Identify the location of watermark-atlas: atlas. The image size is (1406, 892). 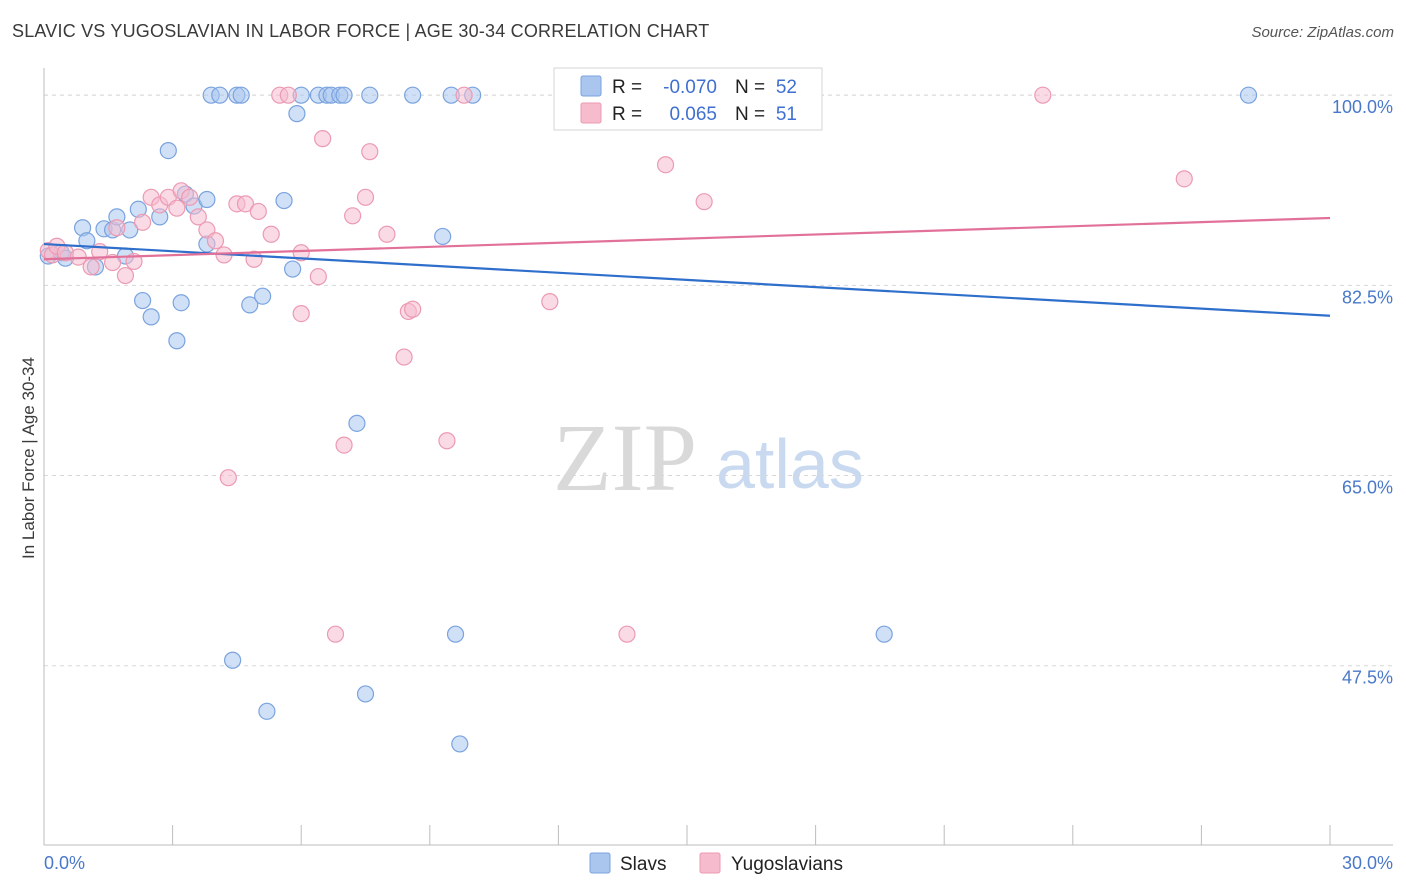
(790, 464).